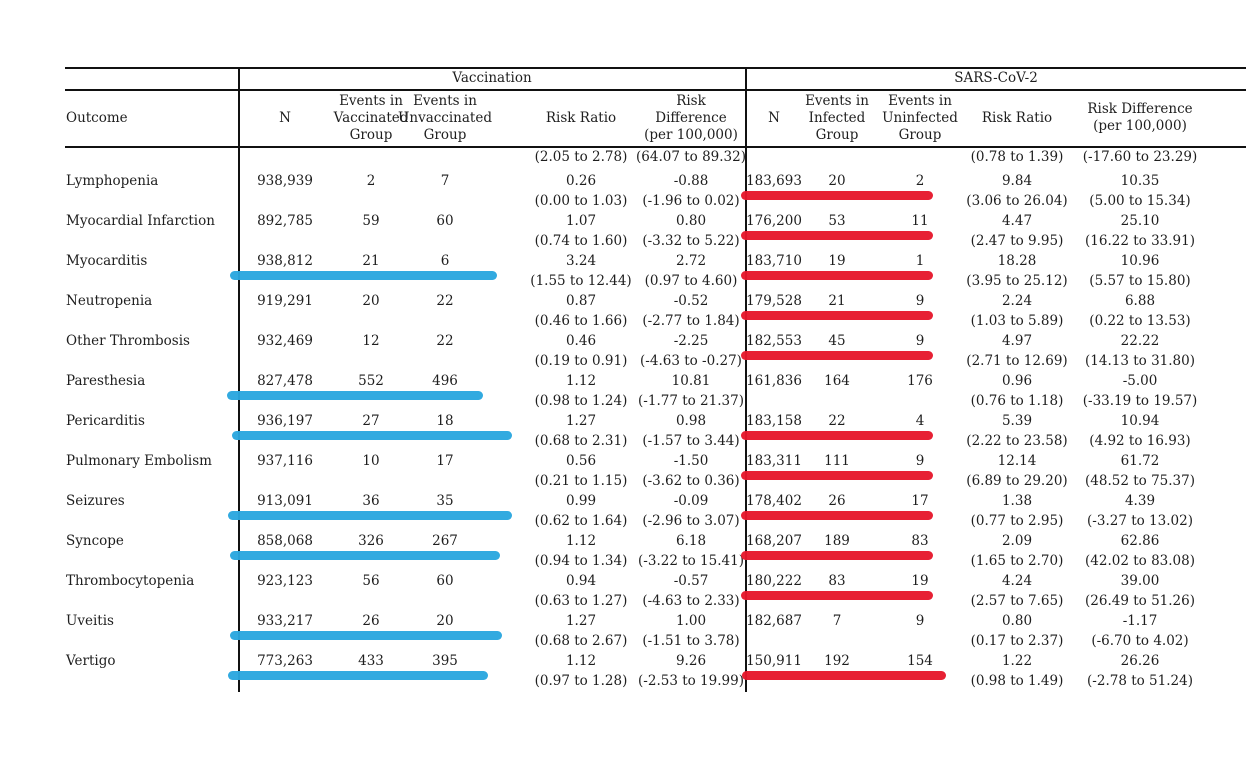 The image size is (1246, 766). I want to click on sars-events-uninfected-value: 2, so click(920, 181).